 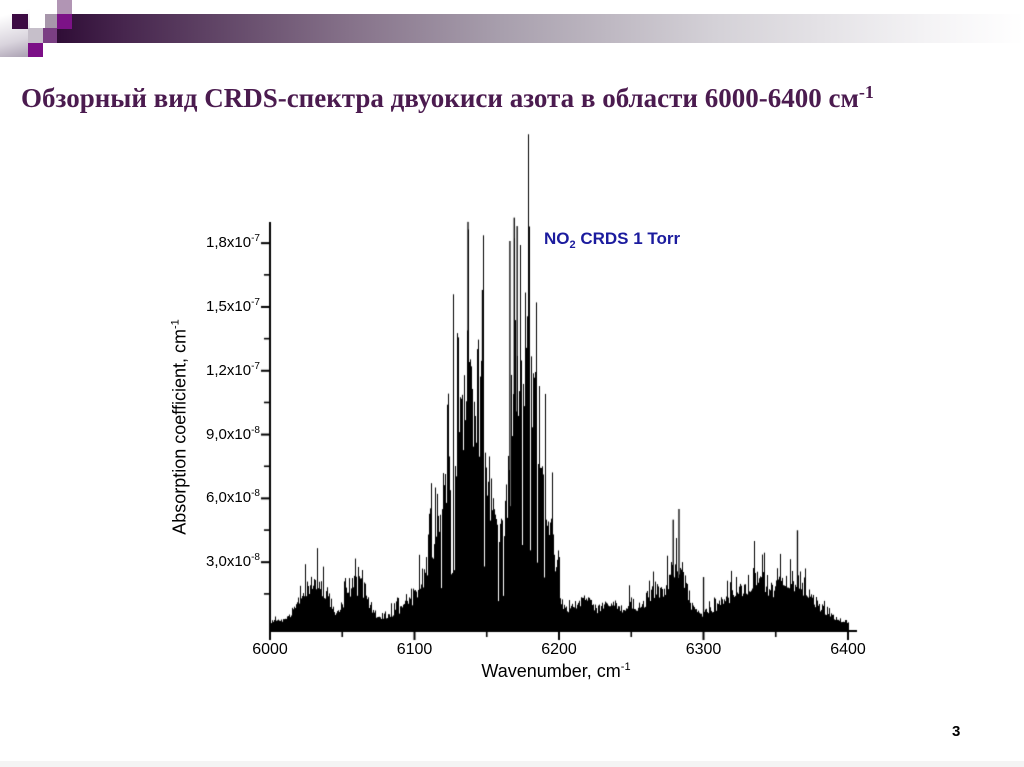 I want to click on x-tick-label-6100: 6100, so click(x=414, y=649).